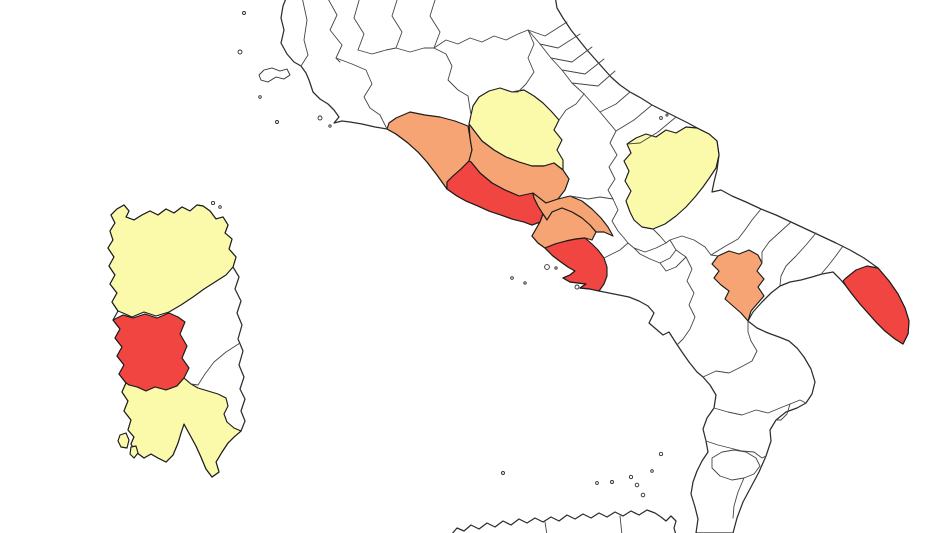 This screenshot has height=533, width=950. What do you see at coordinates (330, 126) in the screenshot?
I see `island-giannutri` at bounding box center [330, 126].